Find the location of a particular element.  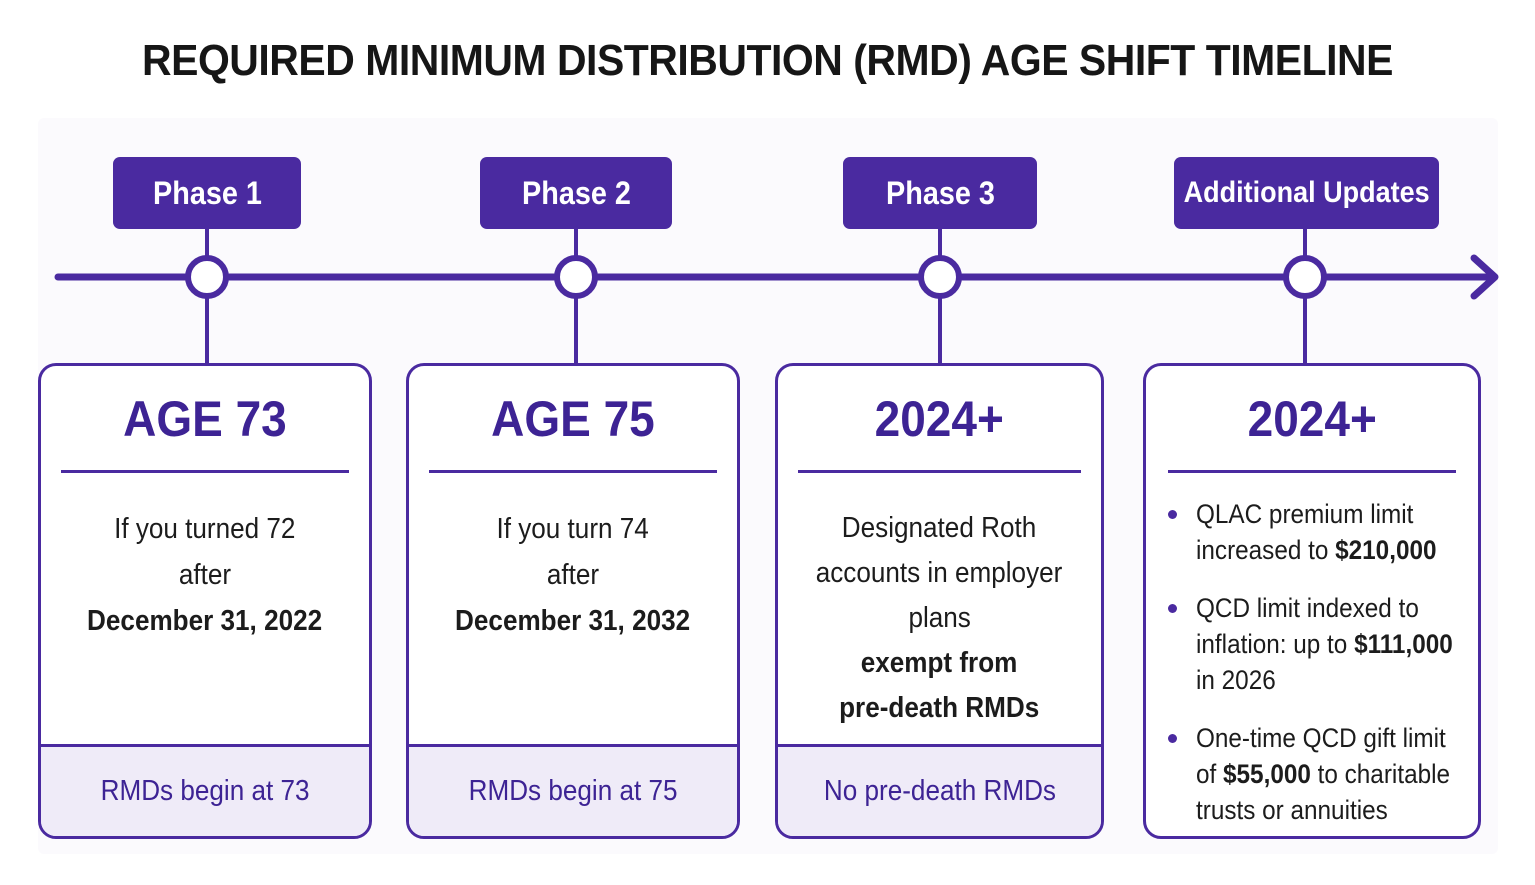

phase-2-label: Phase 2 is located at coordinates (576, 193).